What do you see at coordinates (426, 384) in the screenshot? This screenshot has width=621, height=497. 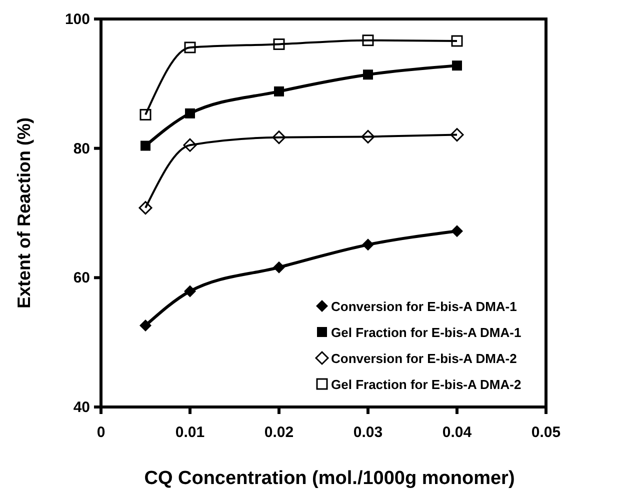 I see `legend-label: Gel Fraction for E-bis-A DMA-2` at bounding box center [426, 384].